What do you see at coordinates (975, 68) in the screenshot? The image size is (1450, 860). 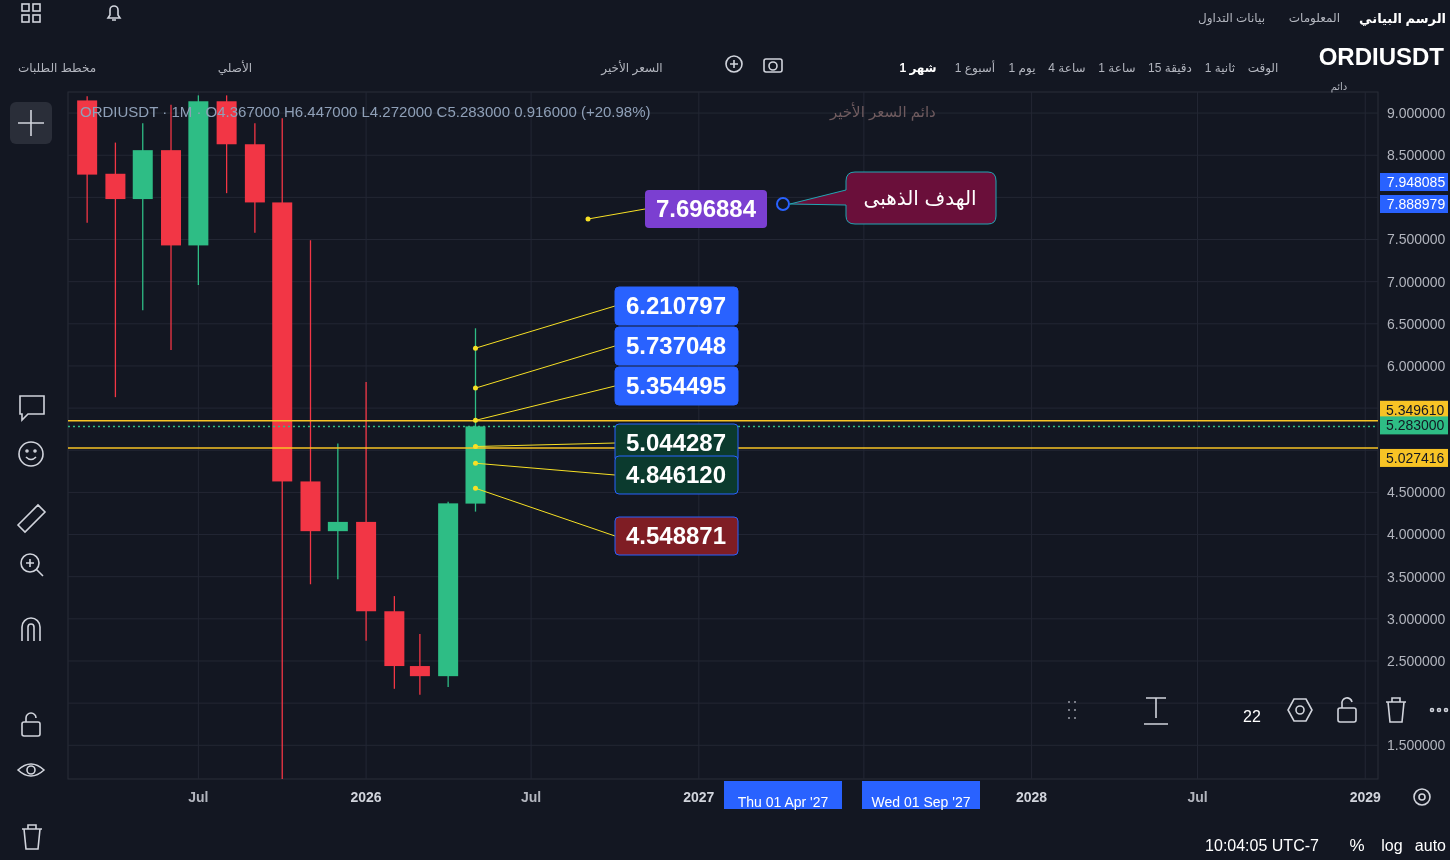 I see `text: 1 أسبوع` at bounding box center [975, 68].